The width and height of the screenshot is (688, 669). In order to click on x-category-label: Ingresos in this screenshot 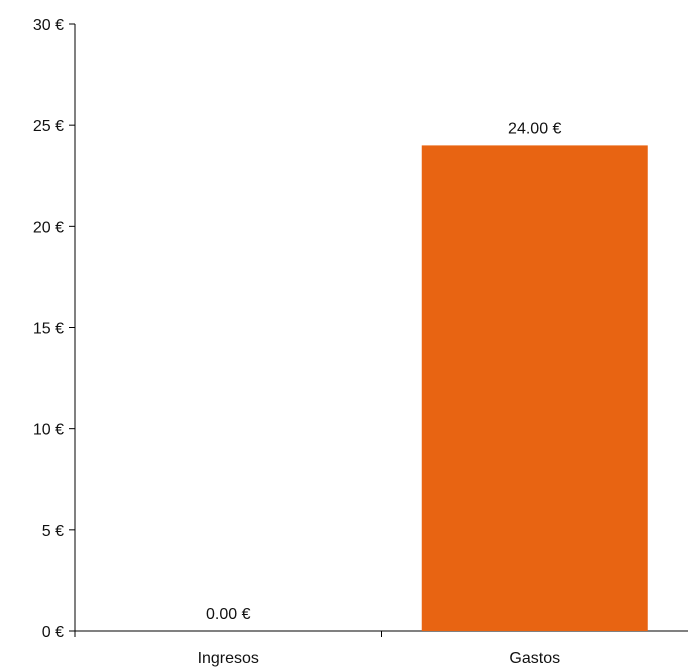, I will do `click(228, 658)`.